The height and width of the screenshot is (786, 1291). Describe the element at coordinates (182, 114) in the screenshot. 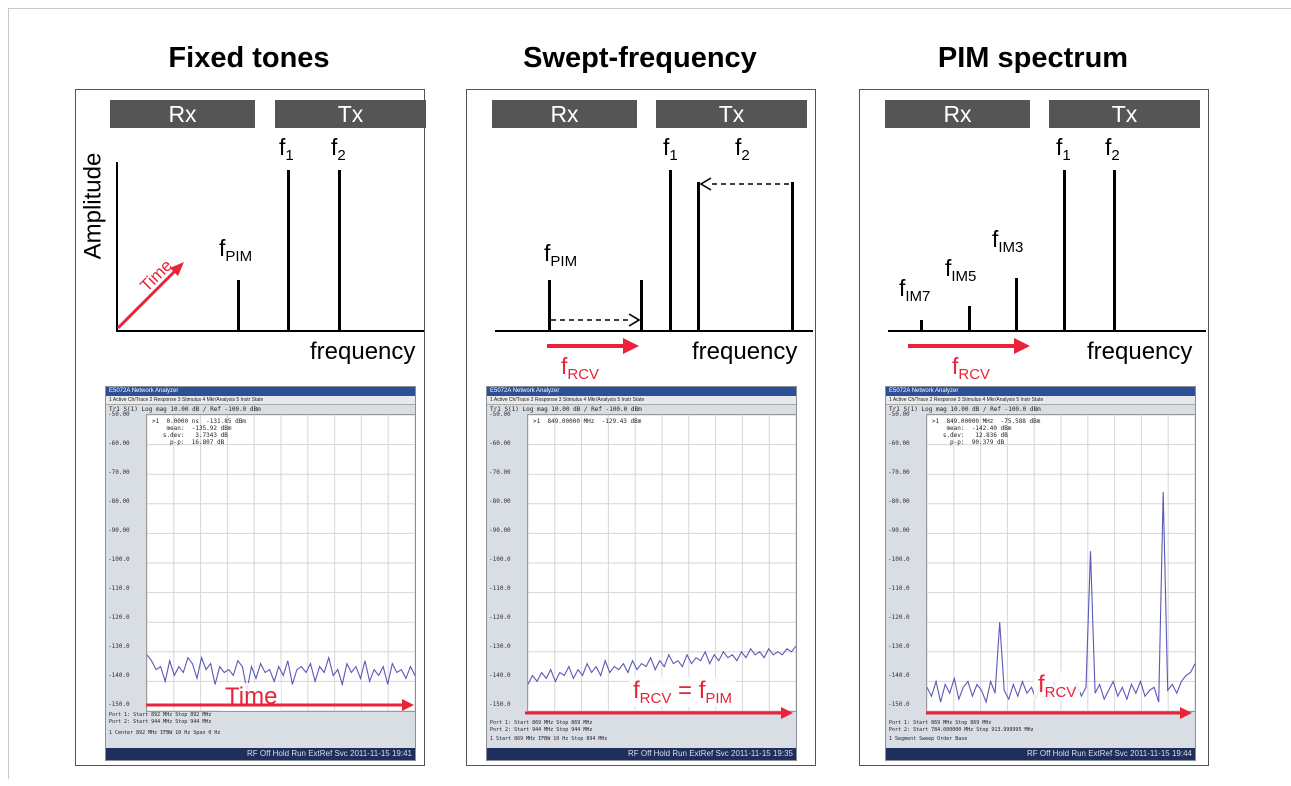

I see `rx-band: Rx` at that location.